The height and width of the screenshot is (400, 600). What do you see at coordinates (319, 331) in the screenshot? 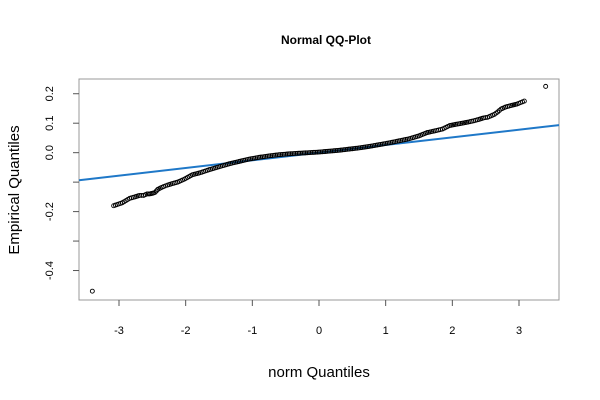
I see `x-tick-label: 0` at bounding box center [319, 331].